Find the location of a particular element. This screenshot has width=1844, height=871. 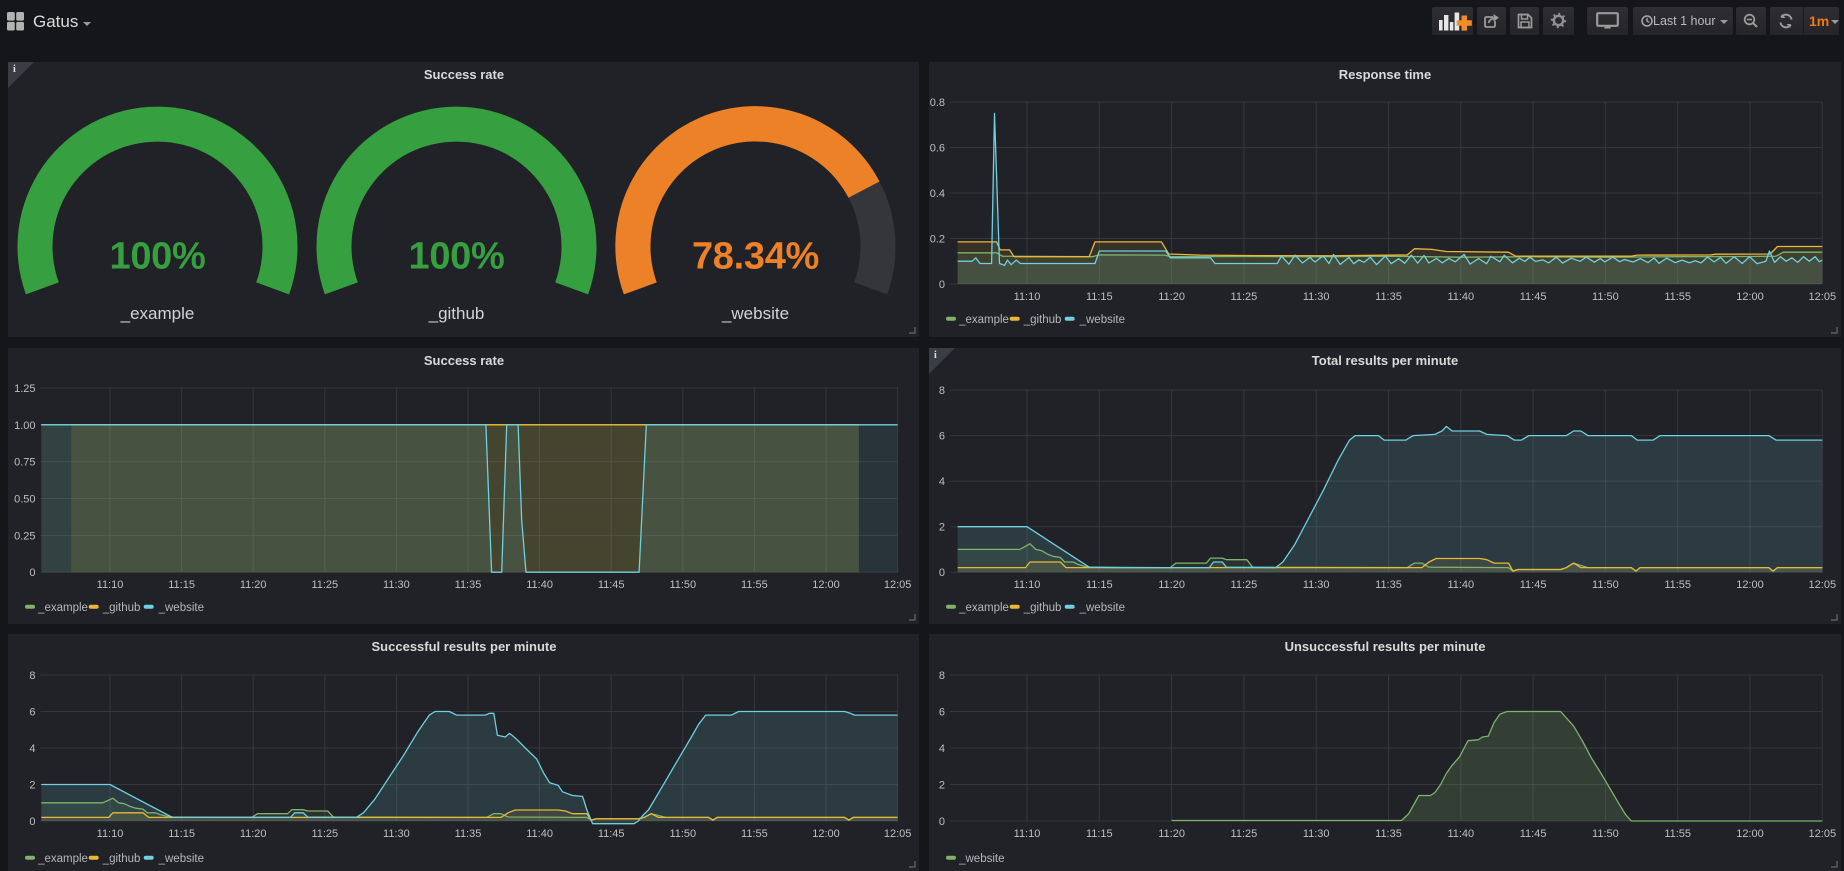

svg-text: 1.00 is located at coordinates (24, 426).